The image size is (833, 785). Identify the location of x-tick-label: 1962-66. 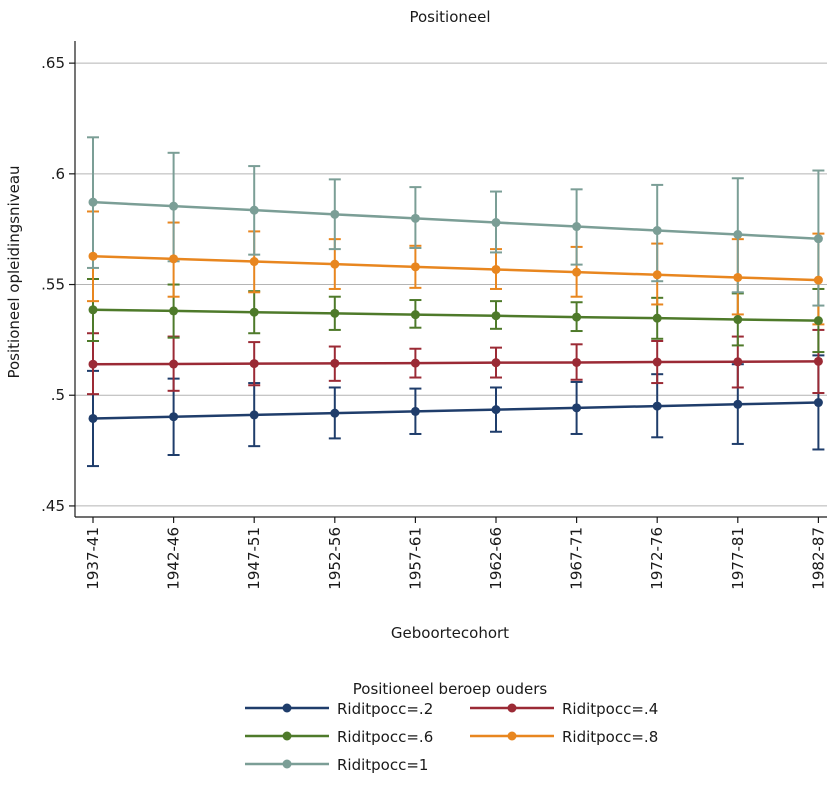
(496, 558).